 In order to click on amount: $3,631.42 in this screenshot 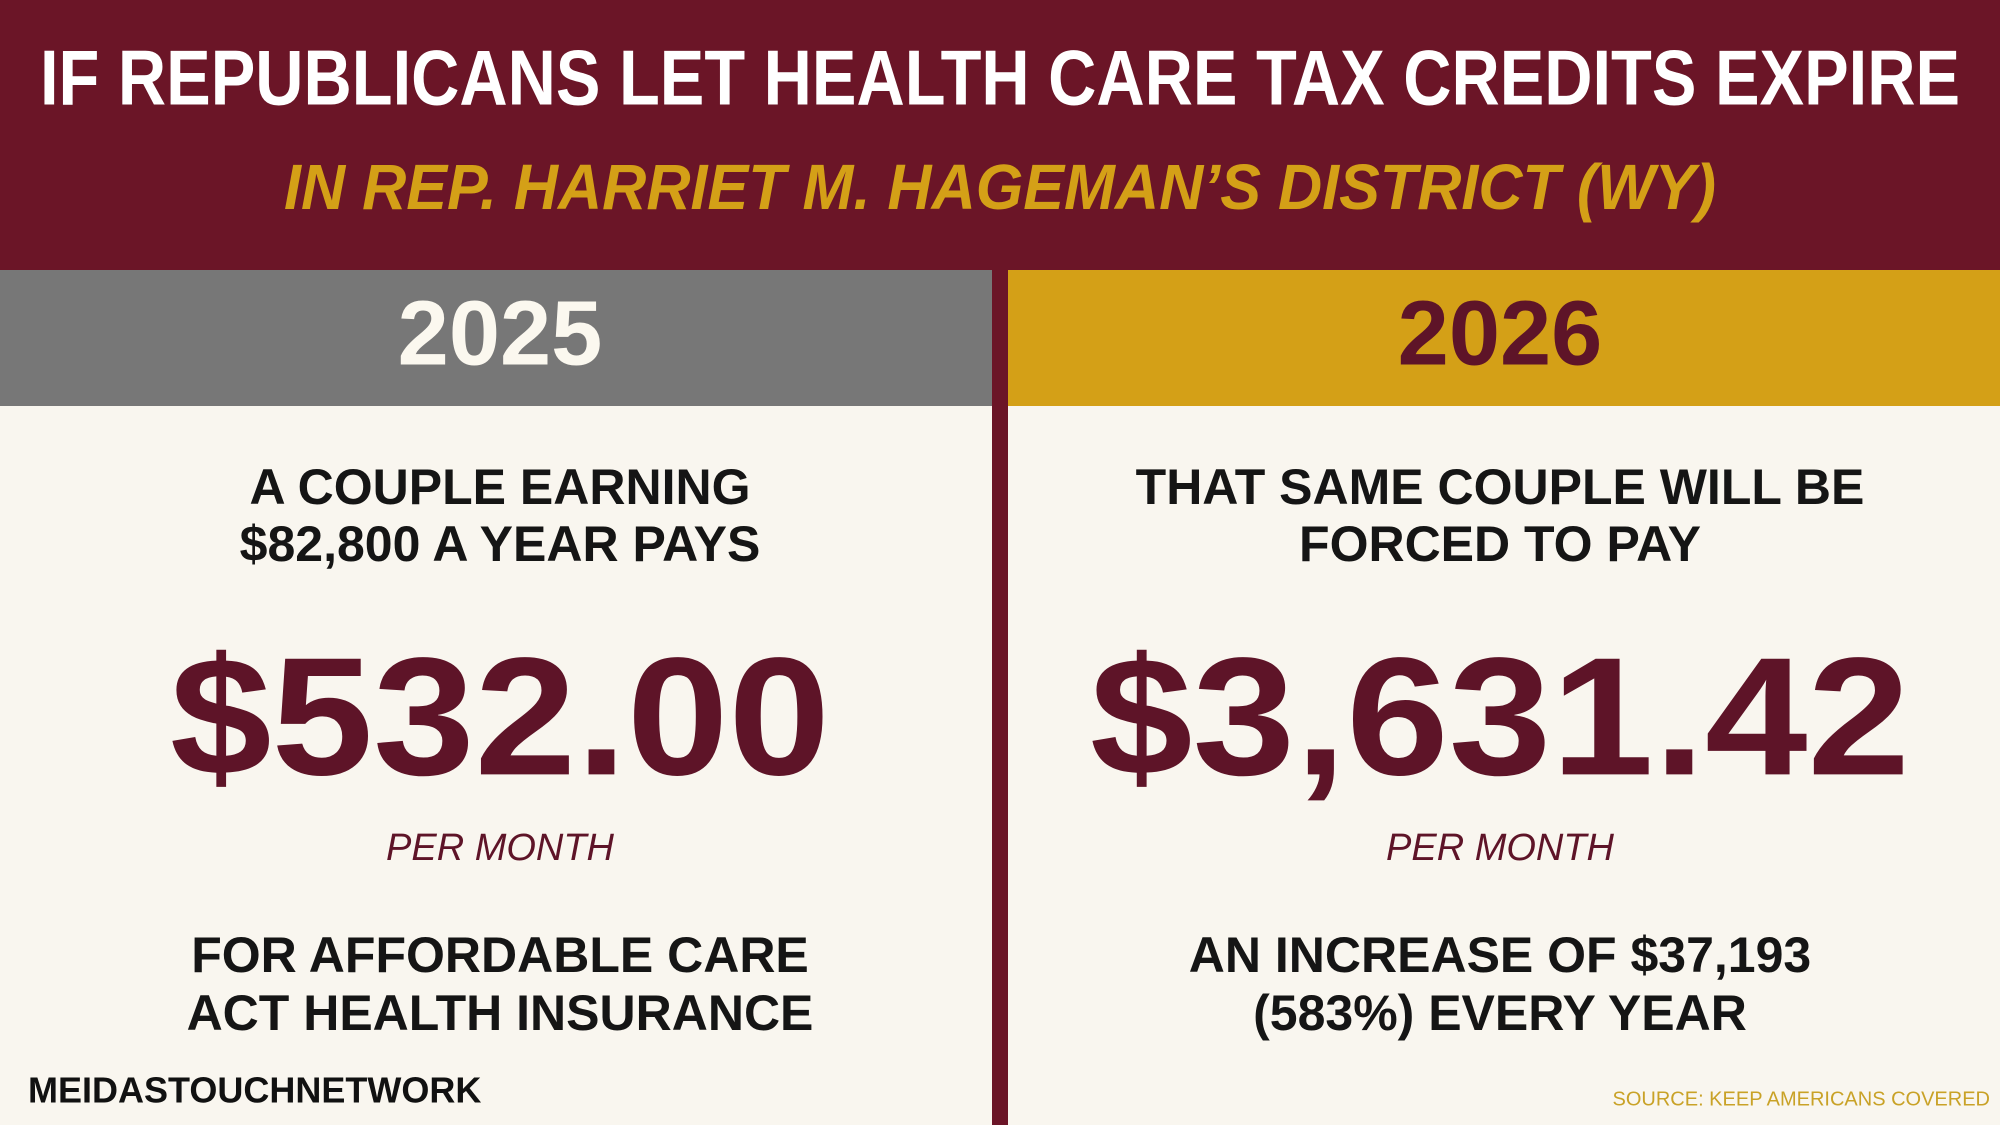, I will do `click(1500, 716)`.